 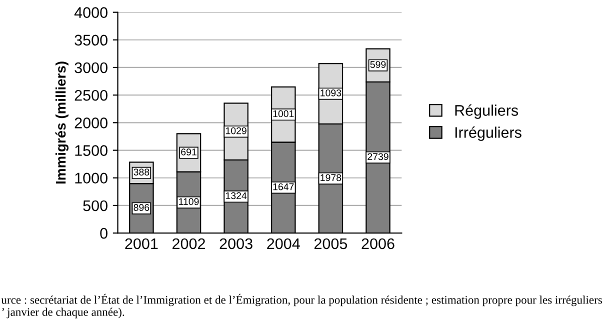 I want to click on x-tick-label: 2001, so click(x=141, y=244).